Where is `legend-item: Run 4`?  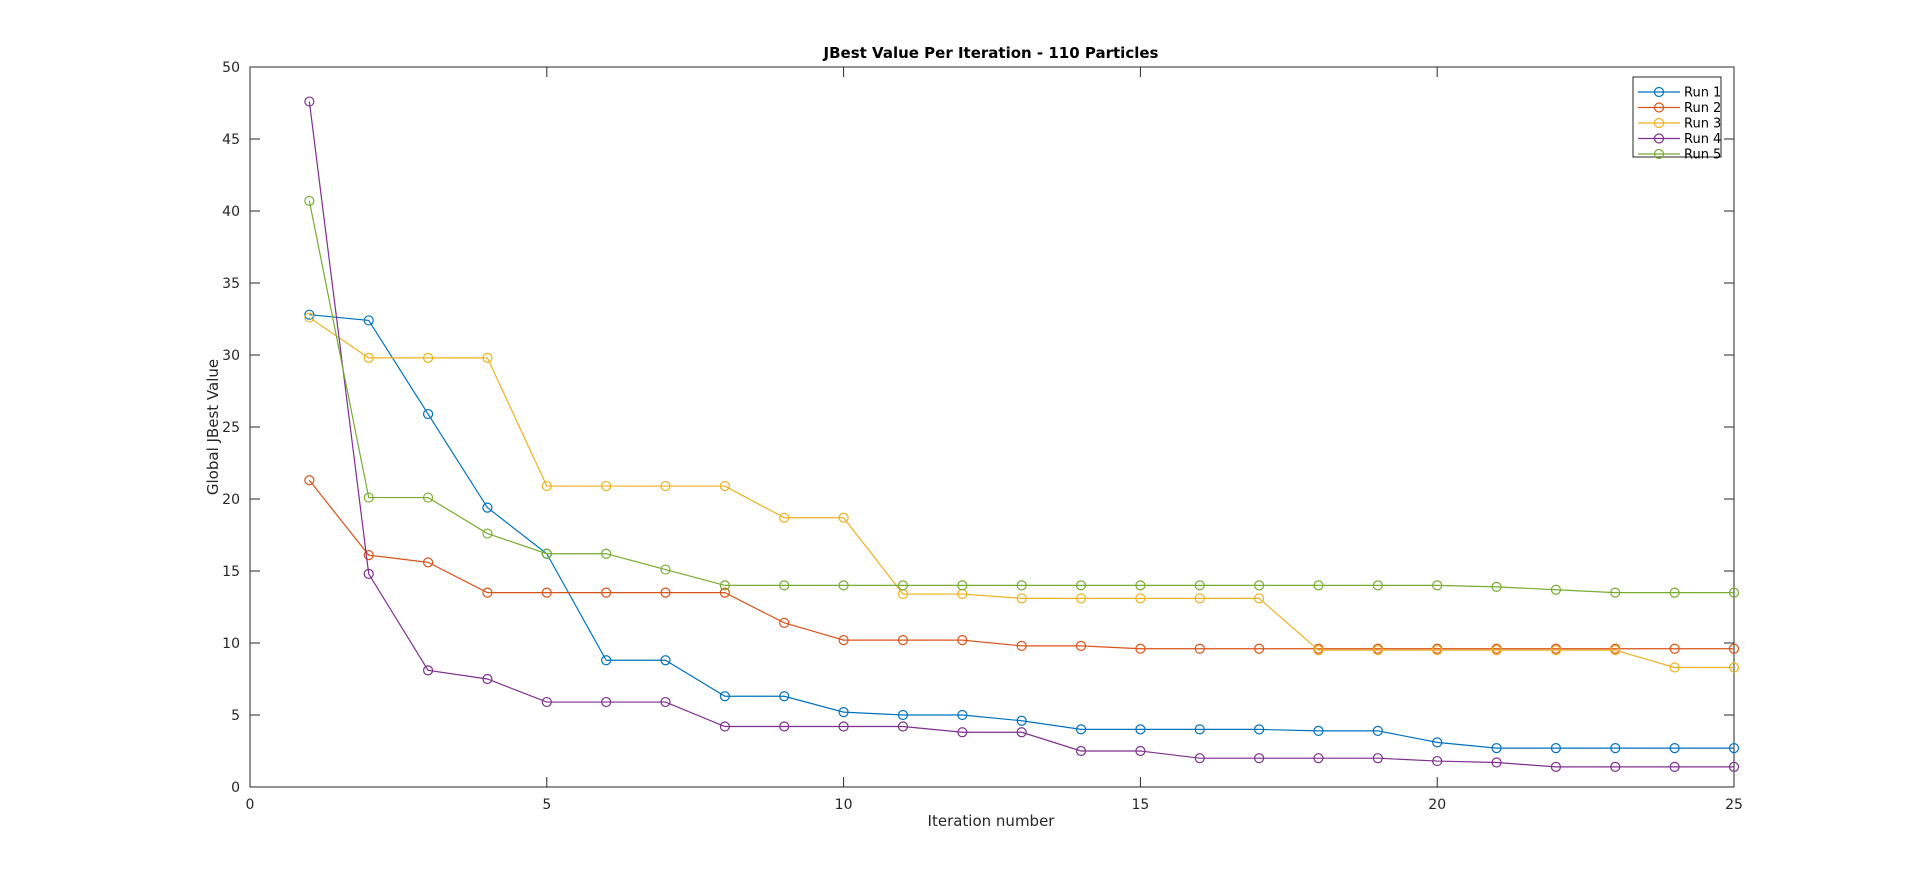
legend-item: Run 4 is located at coordinates (1679, 139).